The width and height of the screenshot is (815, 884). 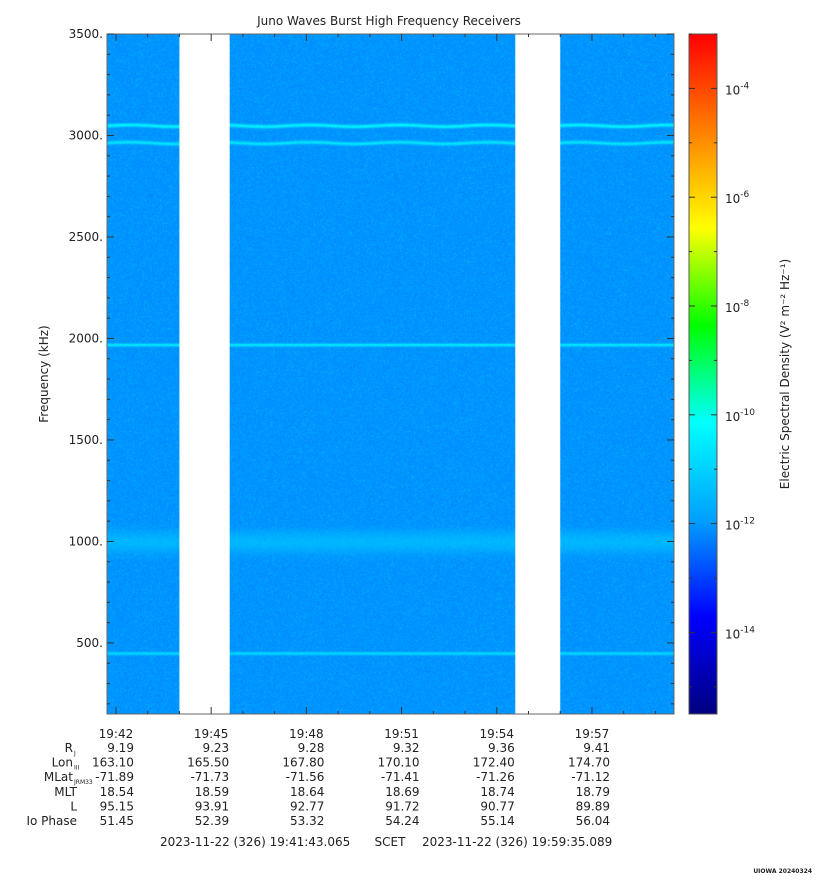 I want to click on ephemeris-value: 89.89, so click(x=593, y=806).